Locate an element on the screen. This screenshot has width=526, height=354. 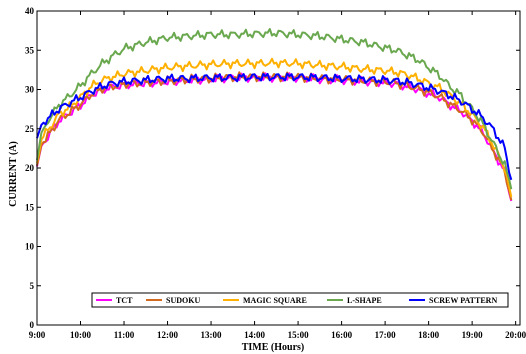
x-tick-label: 13:00 is located at coordinates (211, 335).